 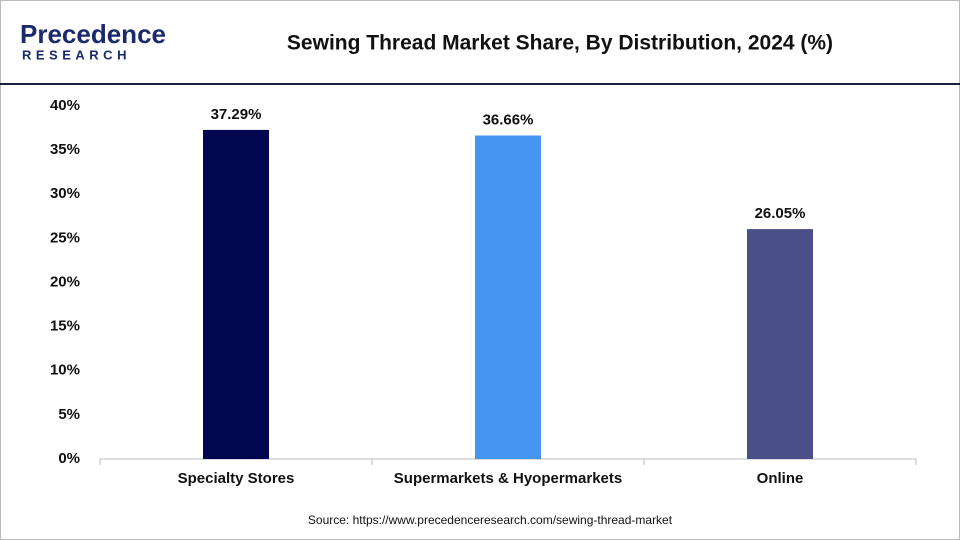 What do you see at coordinates (65, 281) in the screenshot?
I see `y-tick-label: 20%` at bounding box center [65, 281].